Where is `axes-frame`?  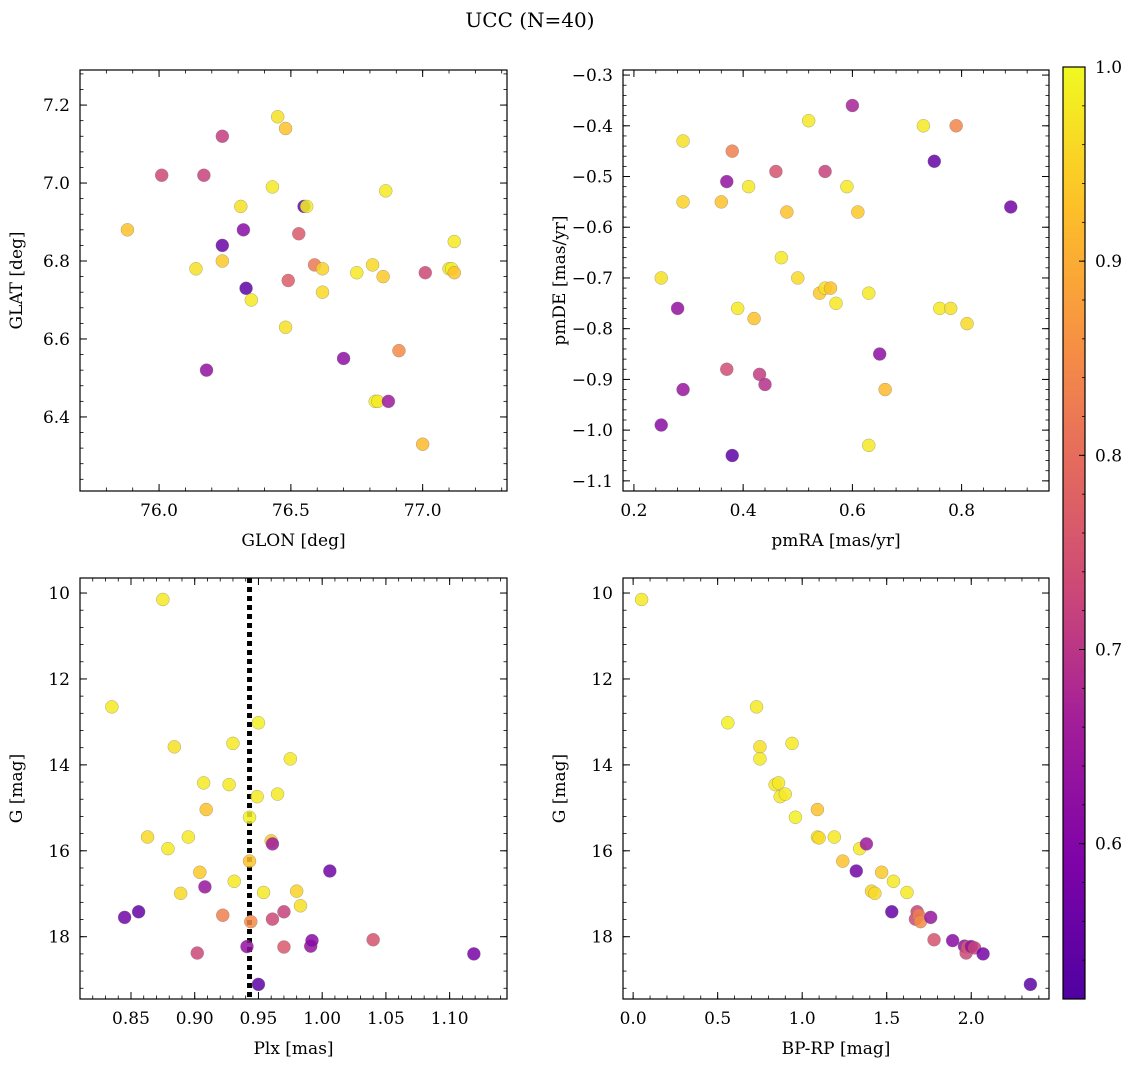 axes-frame is located at coordinates (293, 788).